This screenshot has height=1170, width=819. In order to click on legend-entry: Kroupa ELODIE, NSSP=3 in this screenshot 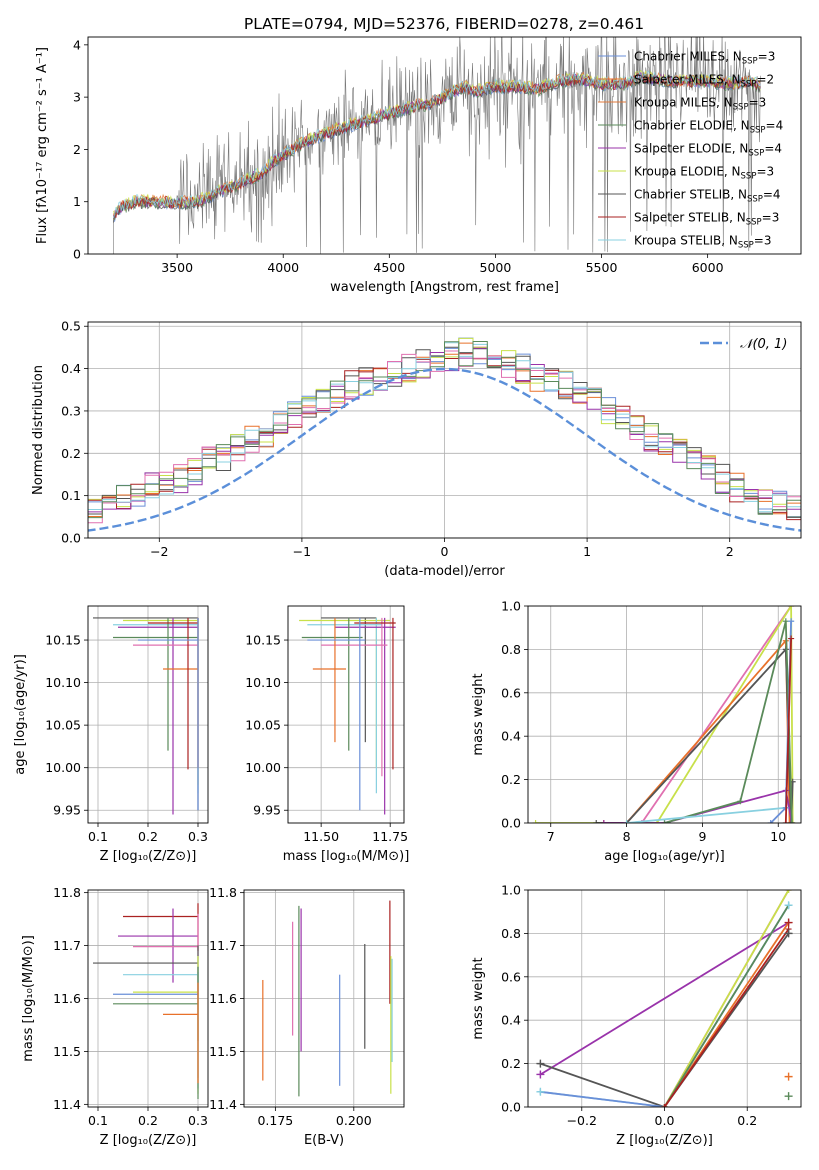, I will do `click(704, 173)`.